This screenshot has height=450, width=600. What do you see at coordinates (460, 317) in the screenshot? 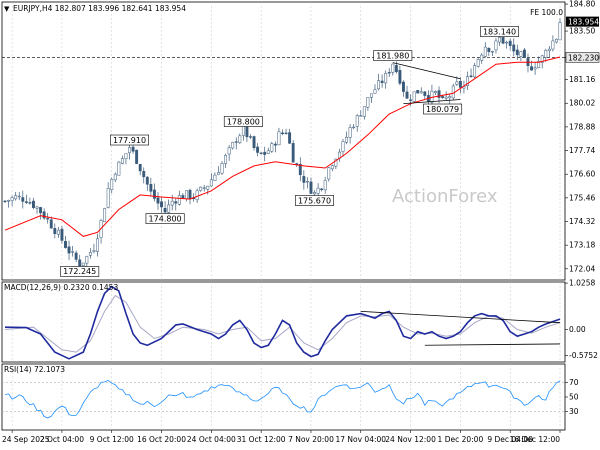
I see `macd-trendline` at bounding box center [460, 317].